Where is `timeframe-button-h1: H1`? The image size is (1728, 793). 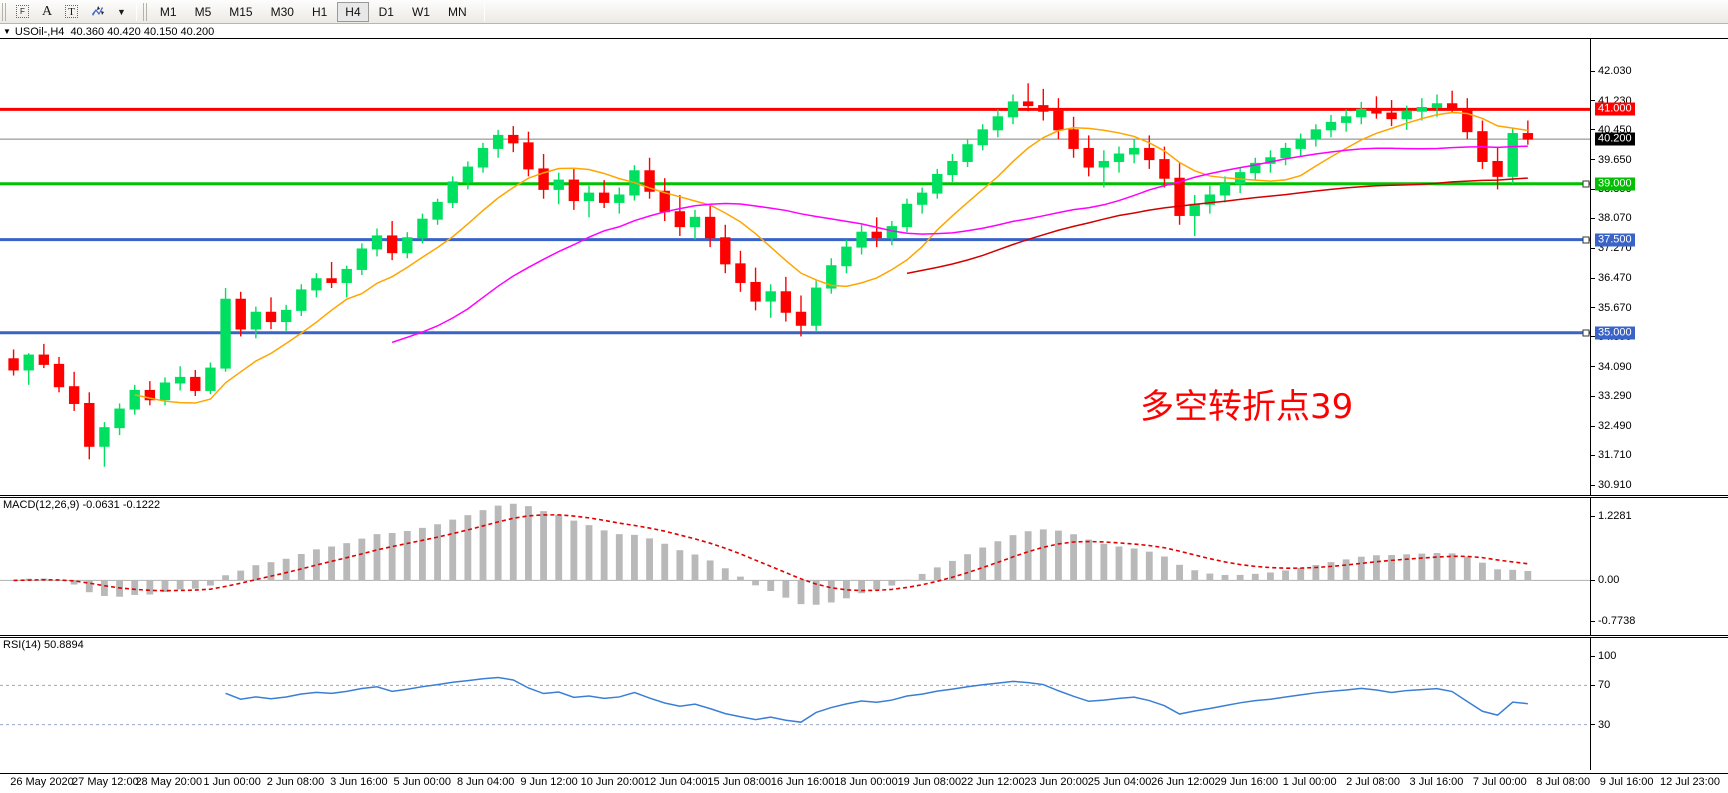
timeframe-button-h1: H1 is located at coordinates (319, 11).